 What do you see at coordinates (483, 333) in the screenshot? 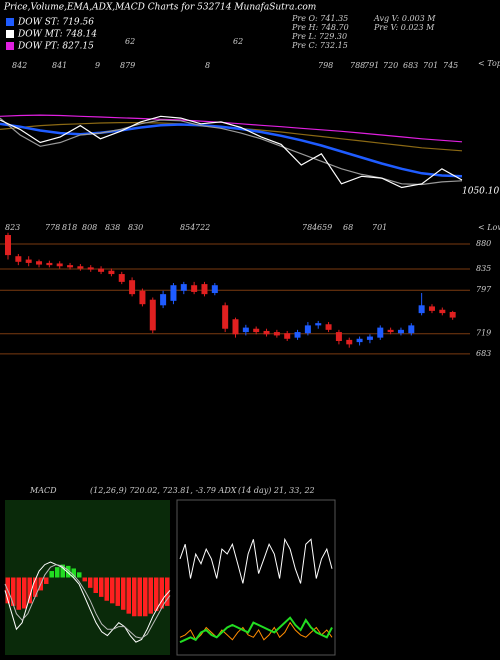
I see `y-tick-label: 719` at bounding box center [483, 333].